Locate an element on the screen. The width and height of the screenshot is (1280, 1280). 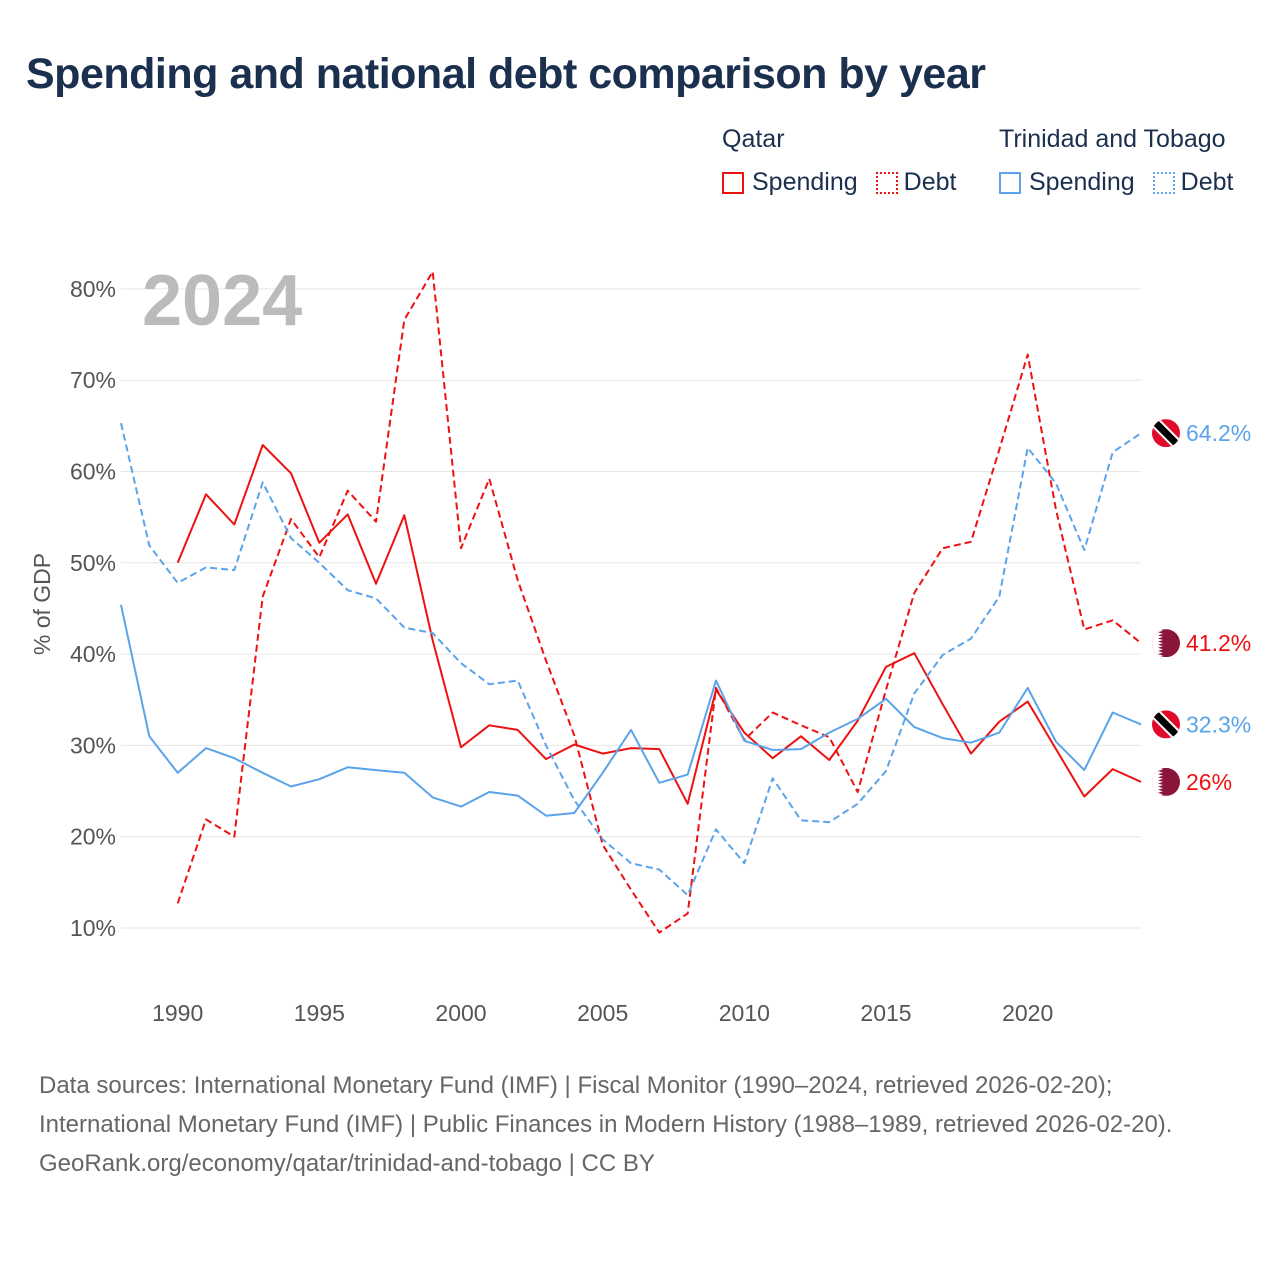
x-tick-label: 2015 is located at coordinates (885, 1013).